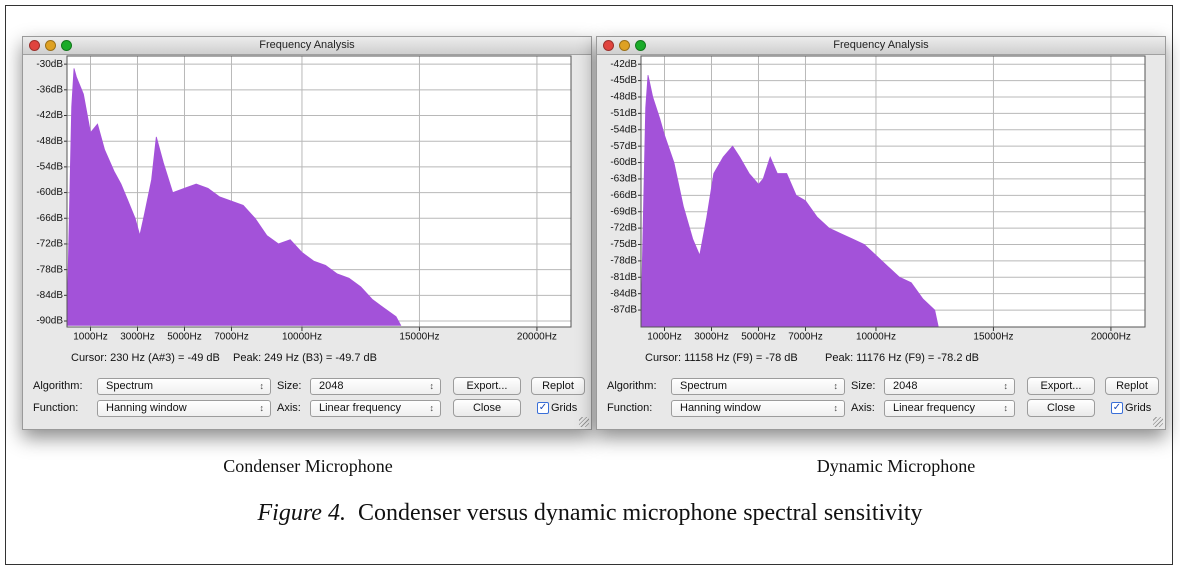 This screenshot has height=565, width=1180. What do you see at coordinates (623, 244) in the screenshot?
I see `y-tick-label: -75dB` at bounding box center [623, 244].